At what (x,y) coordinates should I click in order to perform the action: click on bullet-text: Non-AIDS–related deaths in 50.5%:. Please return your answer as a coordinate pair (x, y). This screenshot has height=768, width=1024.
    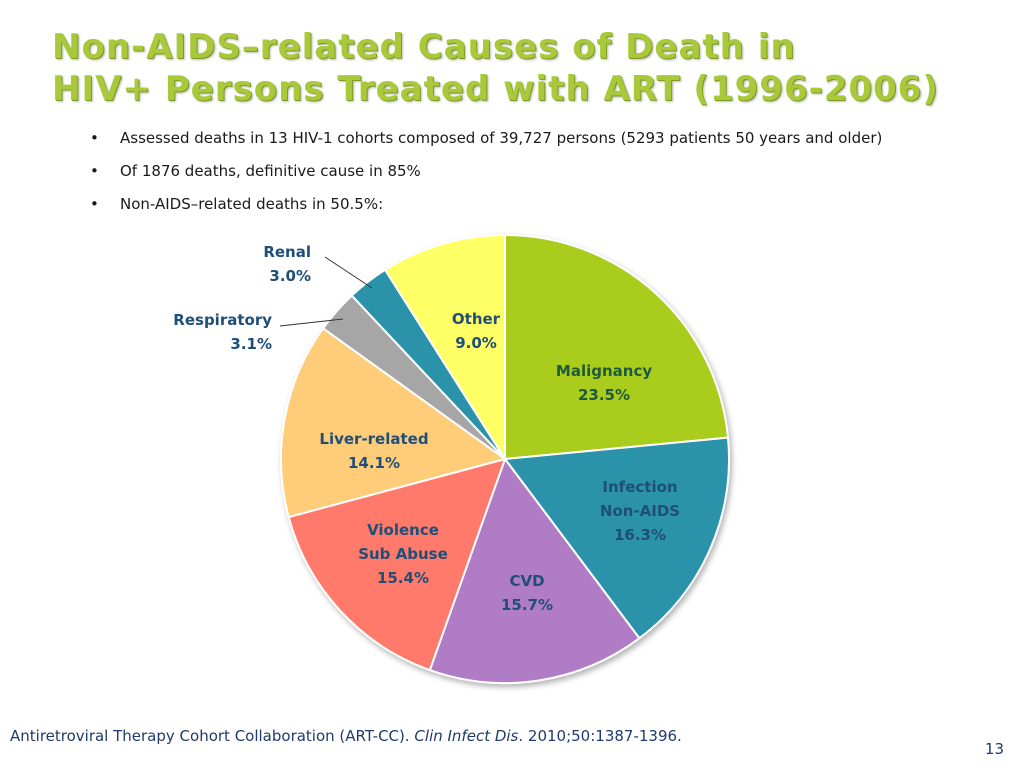
    Looking at the image, I should click on (252, 204).